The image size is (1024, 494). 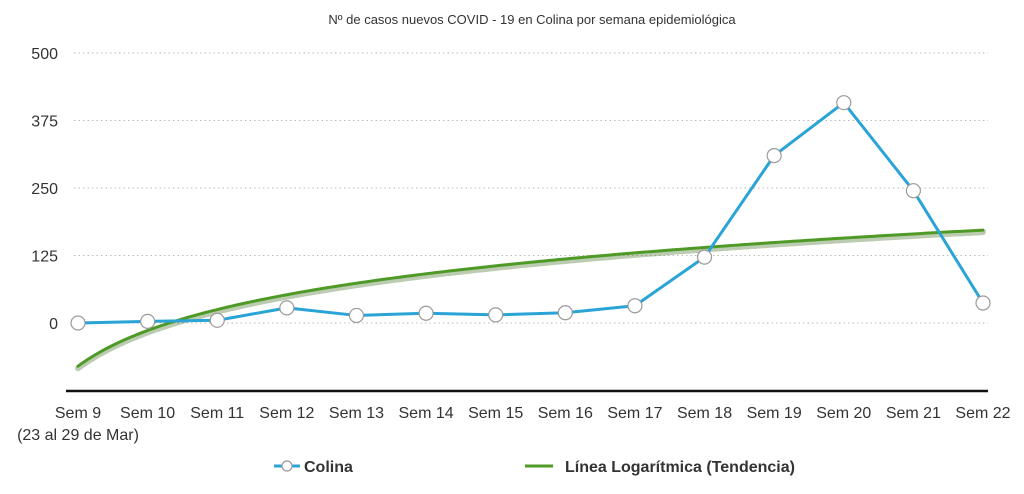 What do you see at coordinates (78, 435) in the screenshot?
I see `x-axis-first-category-note: (23 al 29 de Mar)` at bounding box center [78, 435].